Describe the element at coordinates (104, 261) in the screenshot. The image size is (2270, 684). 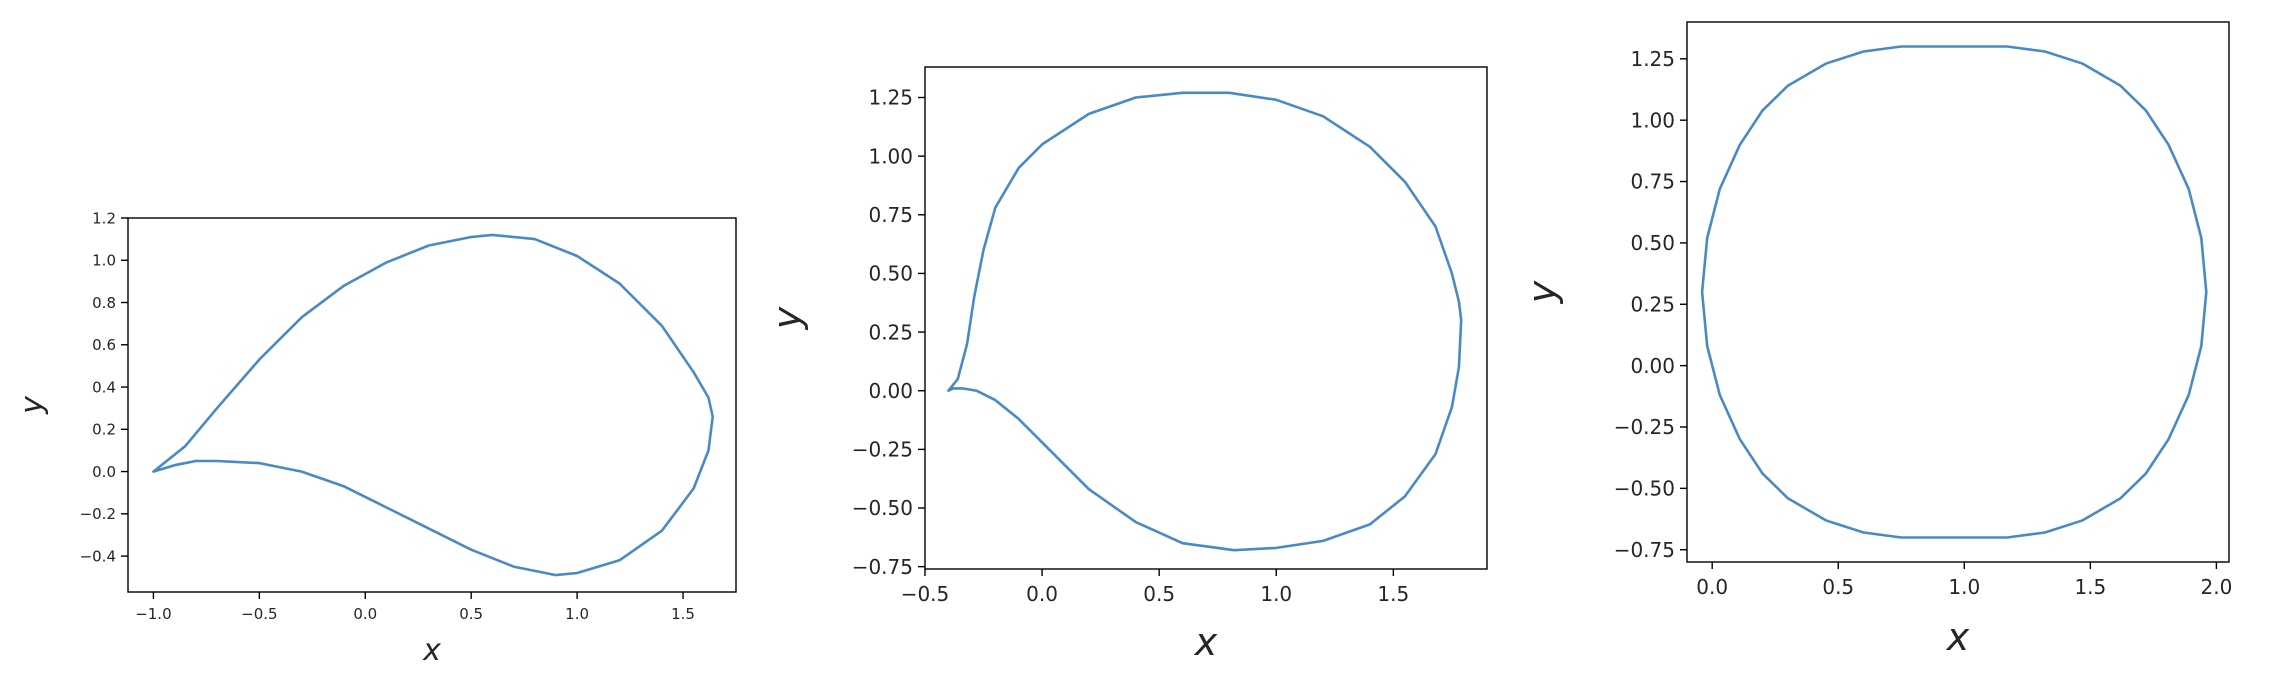
I see `y-tick-label: 1.0` at that location.